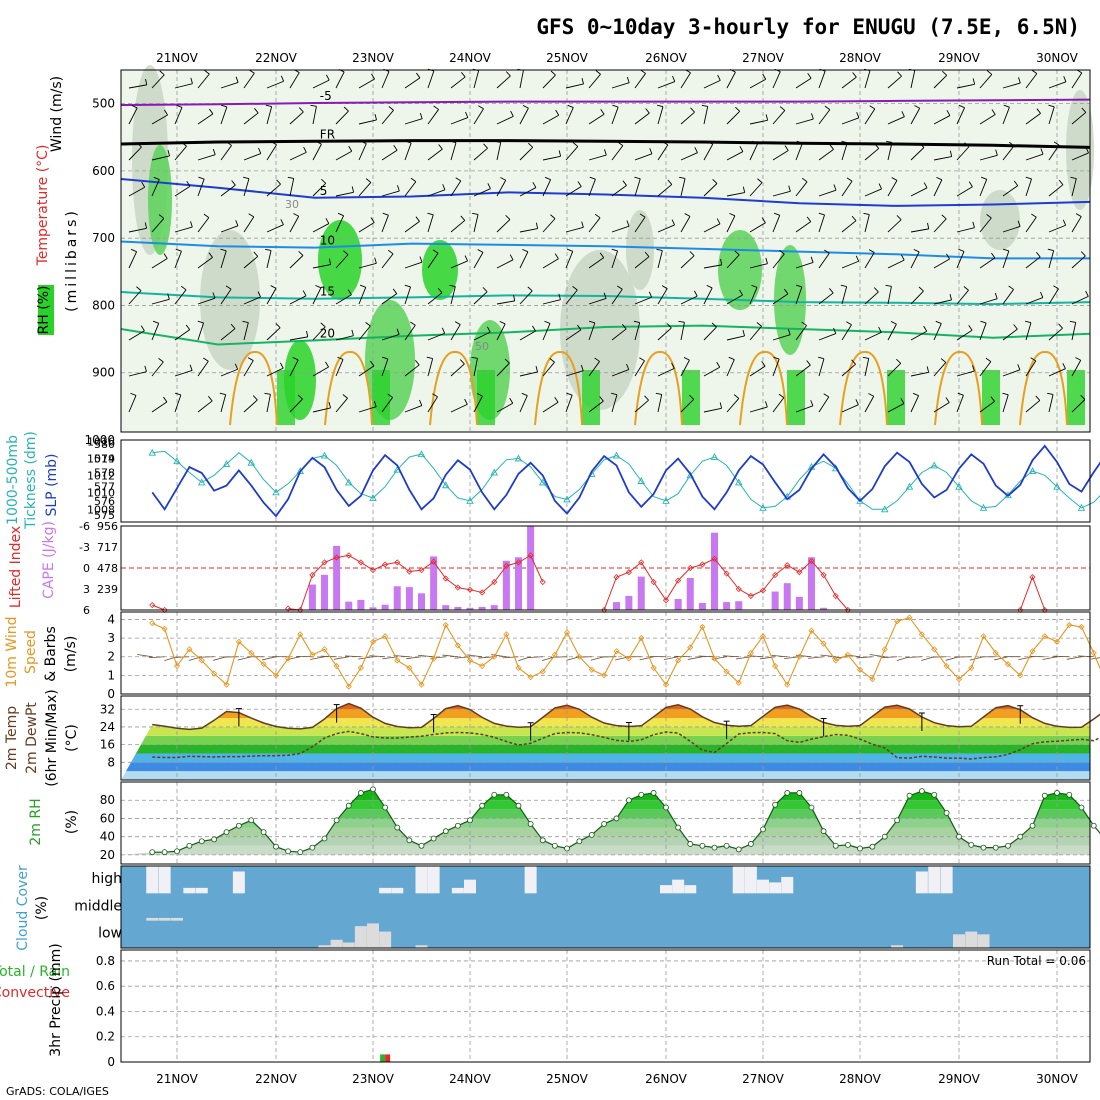  I want to click on cloud-bar-low, so click(971, 939).